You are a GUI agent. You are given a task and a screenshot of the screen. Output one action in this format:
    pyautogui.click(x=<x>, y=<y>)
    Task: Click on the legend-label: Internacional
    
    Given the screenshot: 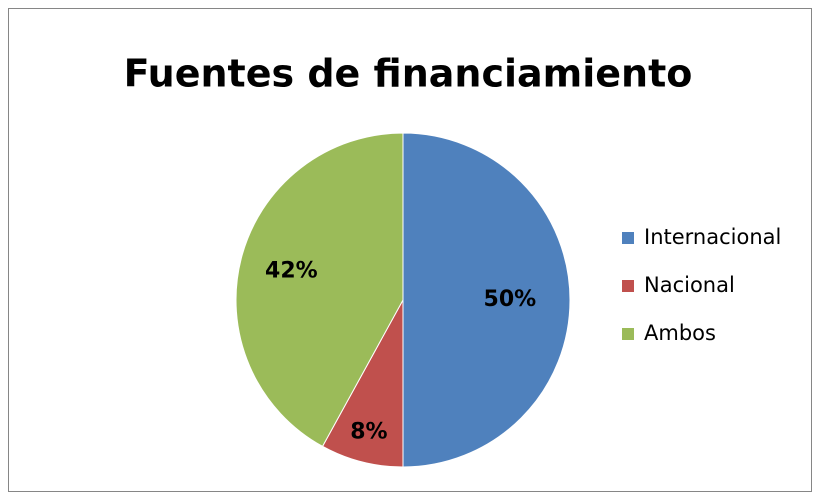 What is the action you would take?
    pyautogui.click(x=712, y=237)
    